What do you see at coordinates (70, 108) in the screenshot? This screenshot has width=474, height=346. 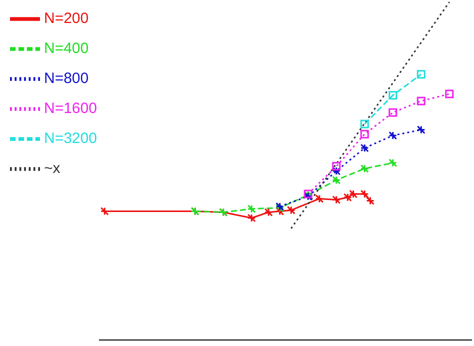 I see `legend-label: N=1600` at bounding box center [70, 108].